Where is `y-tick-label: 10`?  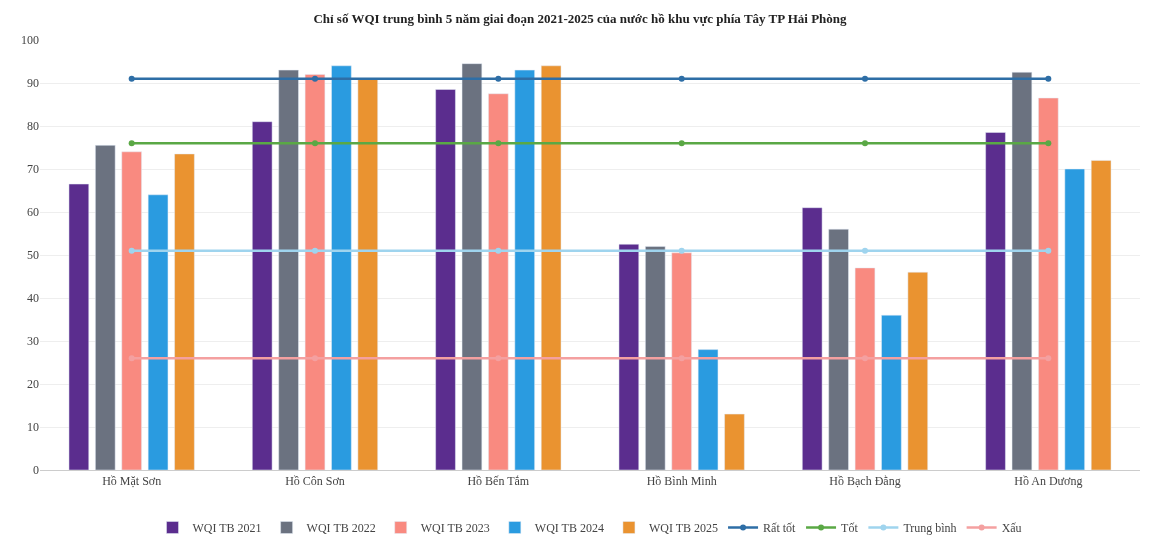 y-tick-label: 10 is located at coordinates (33, 427).